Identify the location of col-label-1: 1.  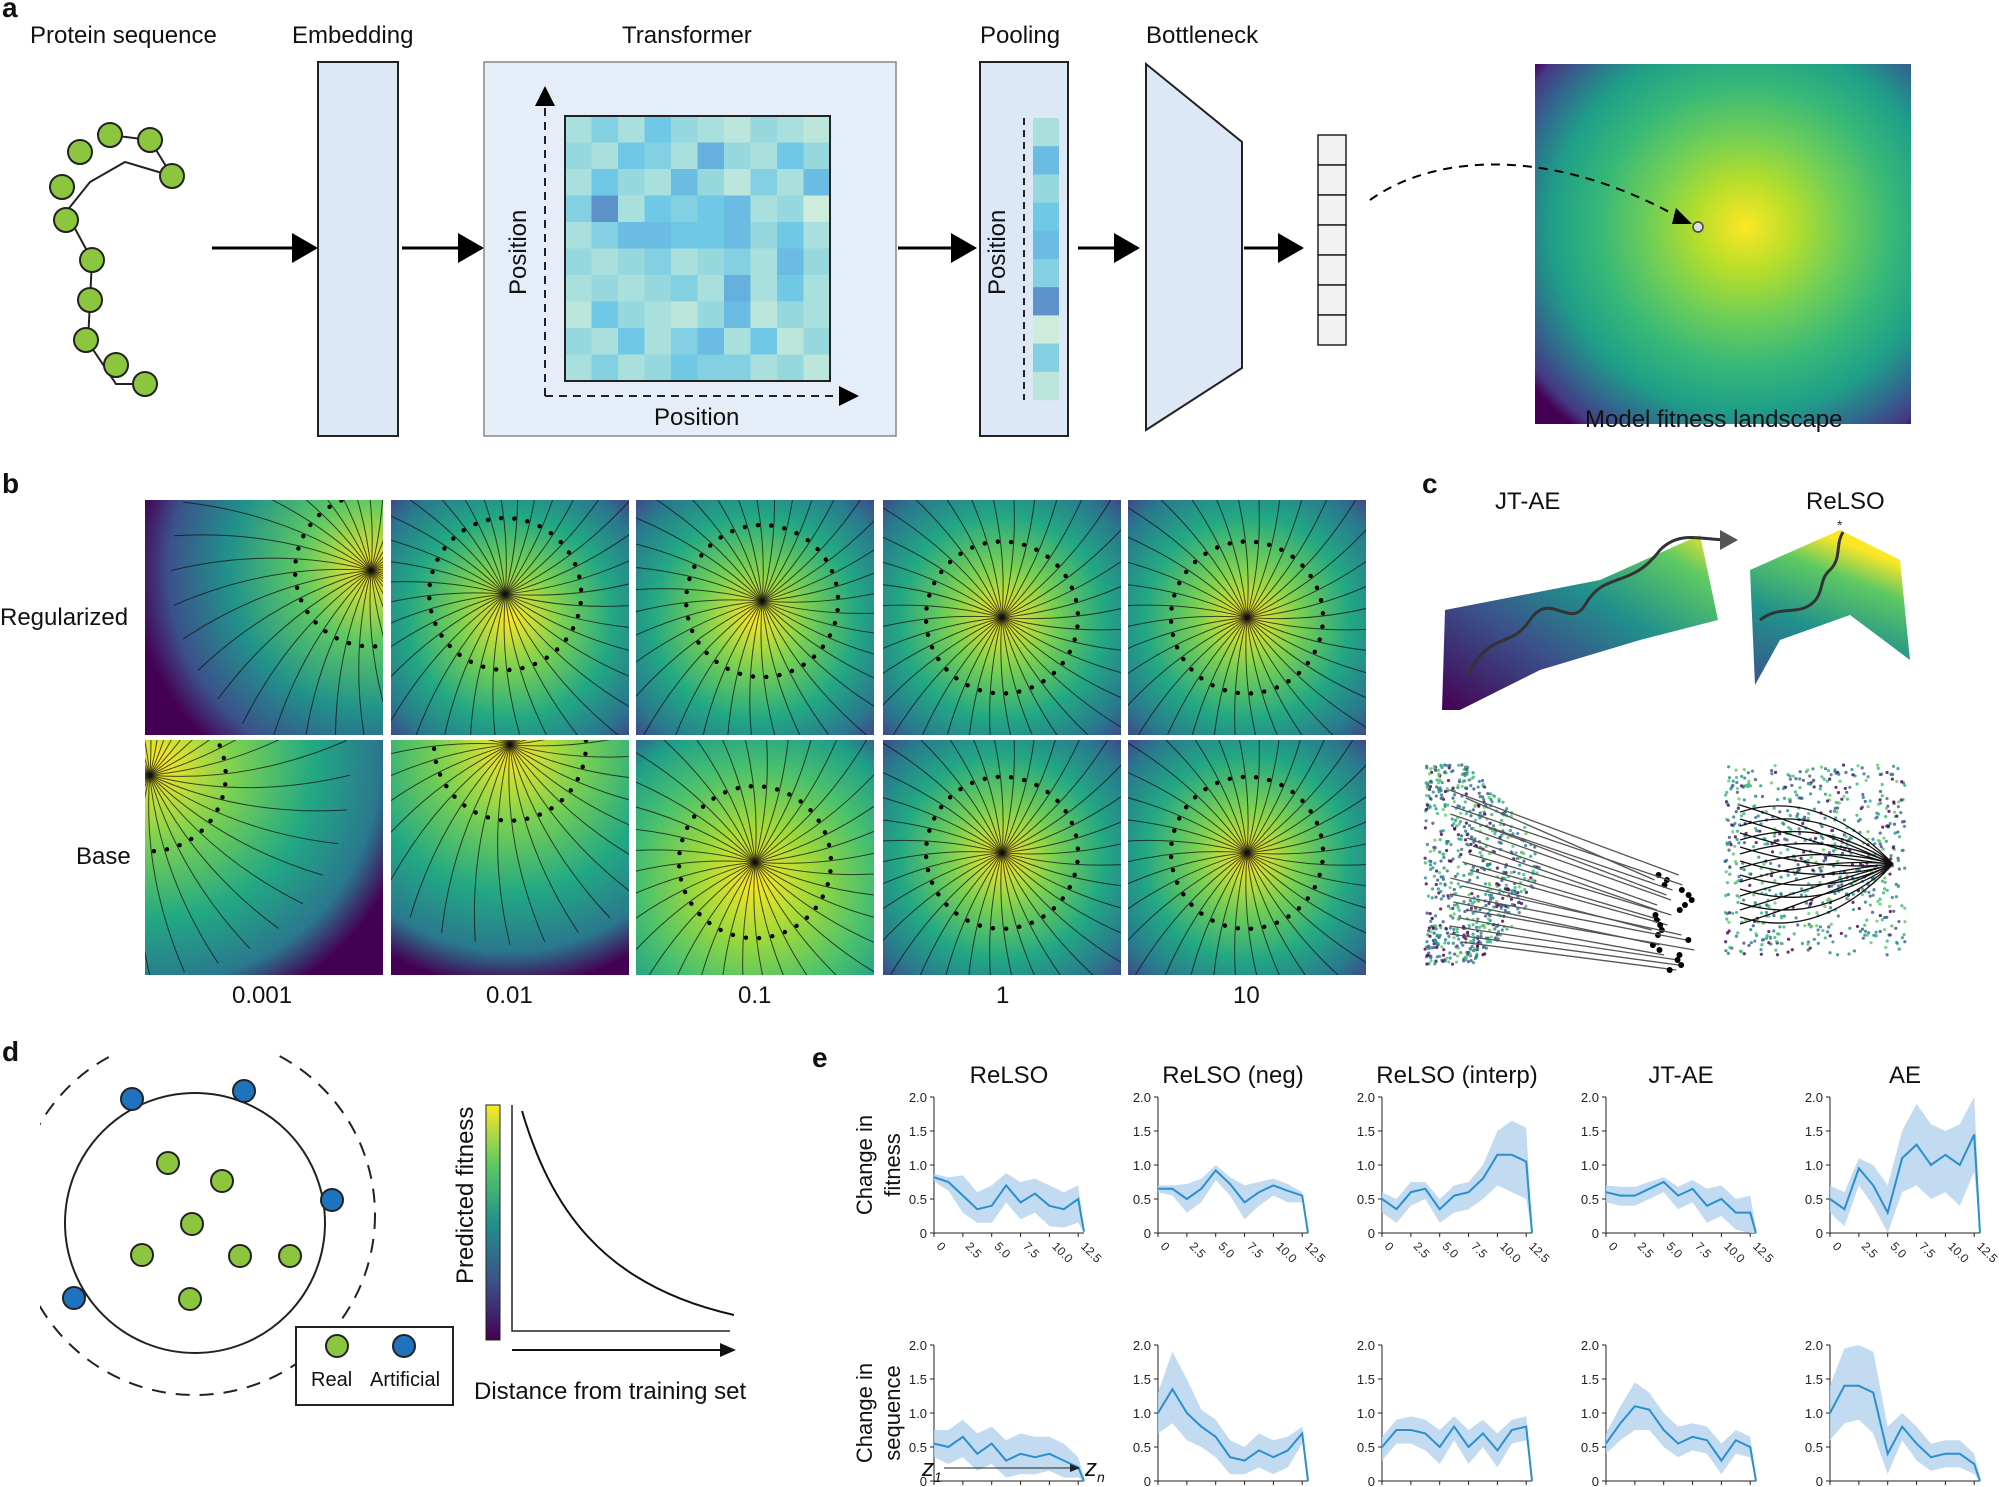
(1003, 995).